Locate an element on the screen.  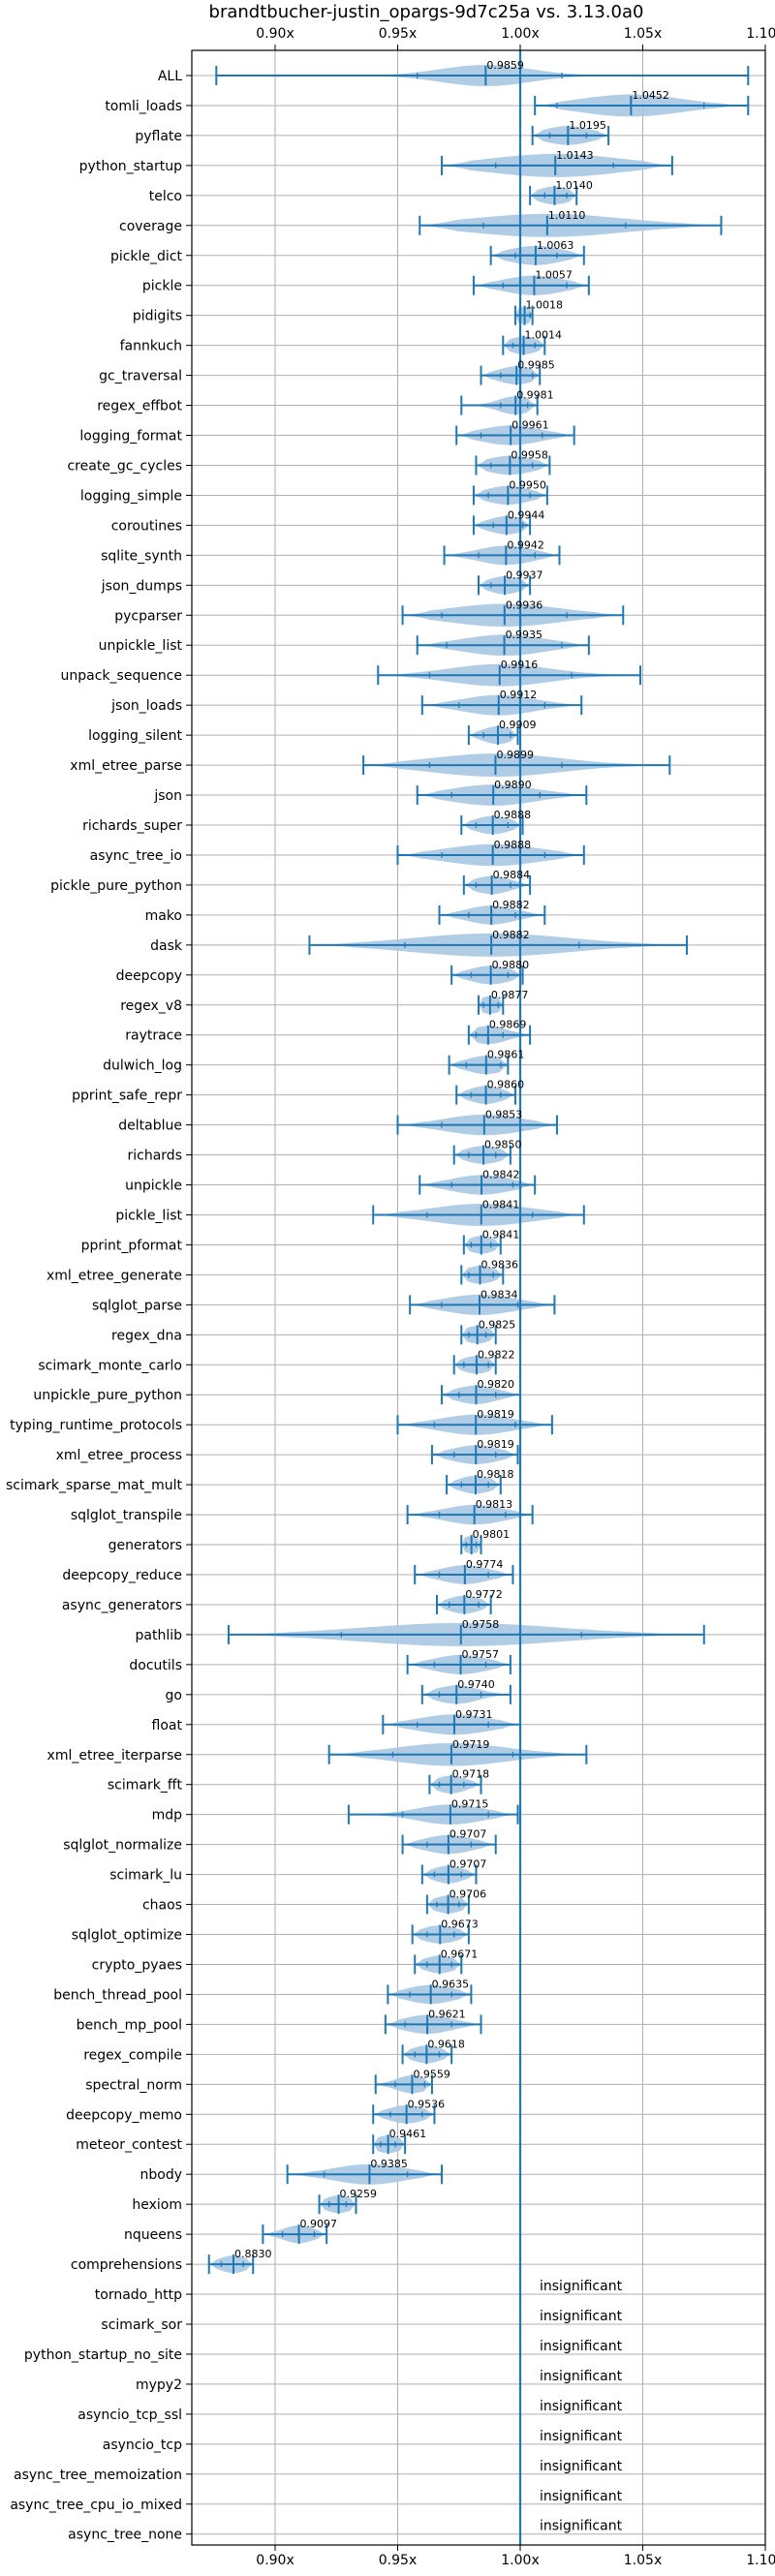
category-label: nqueens is located at coordinates (153, 2235).